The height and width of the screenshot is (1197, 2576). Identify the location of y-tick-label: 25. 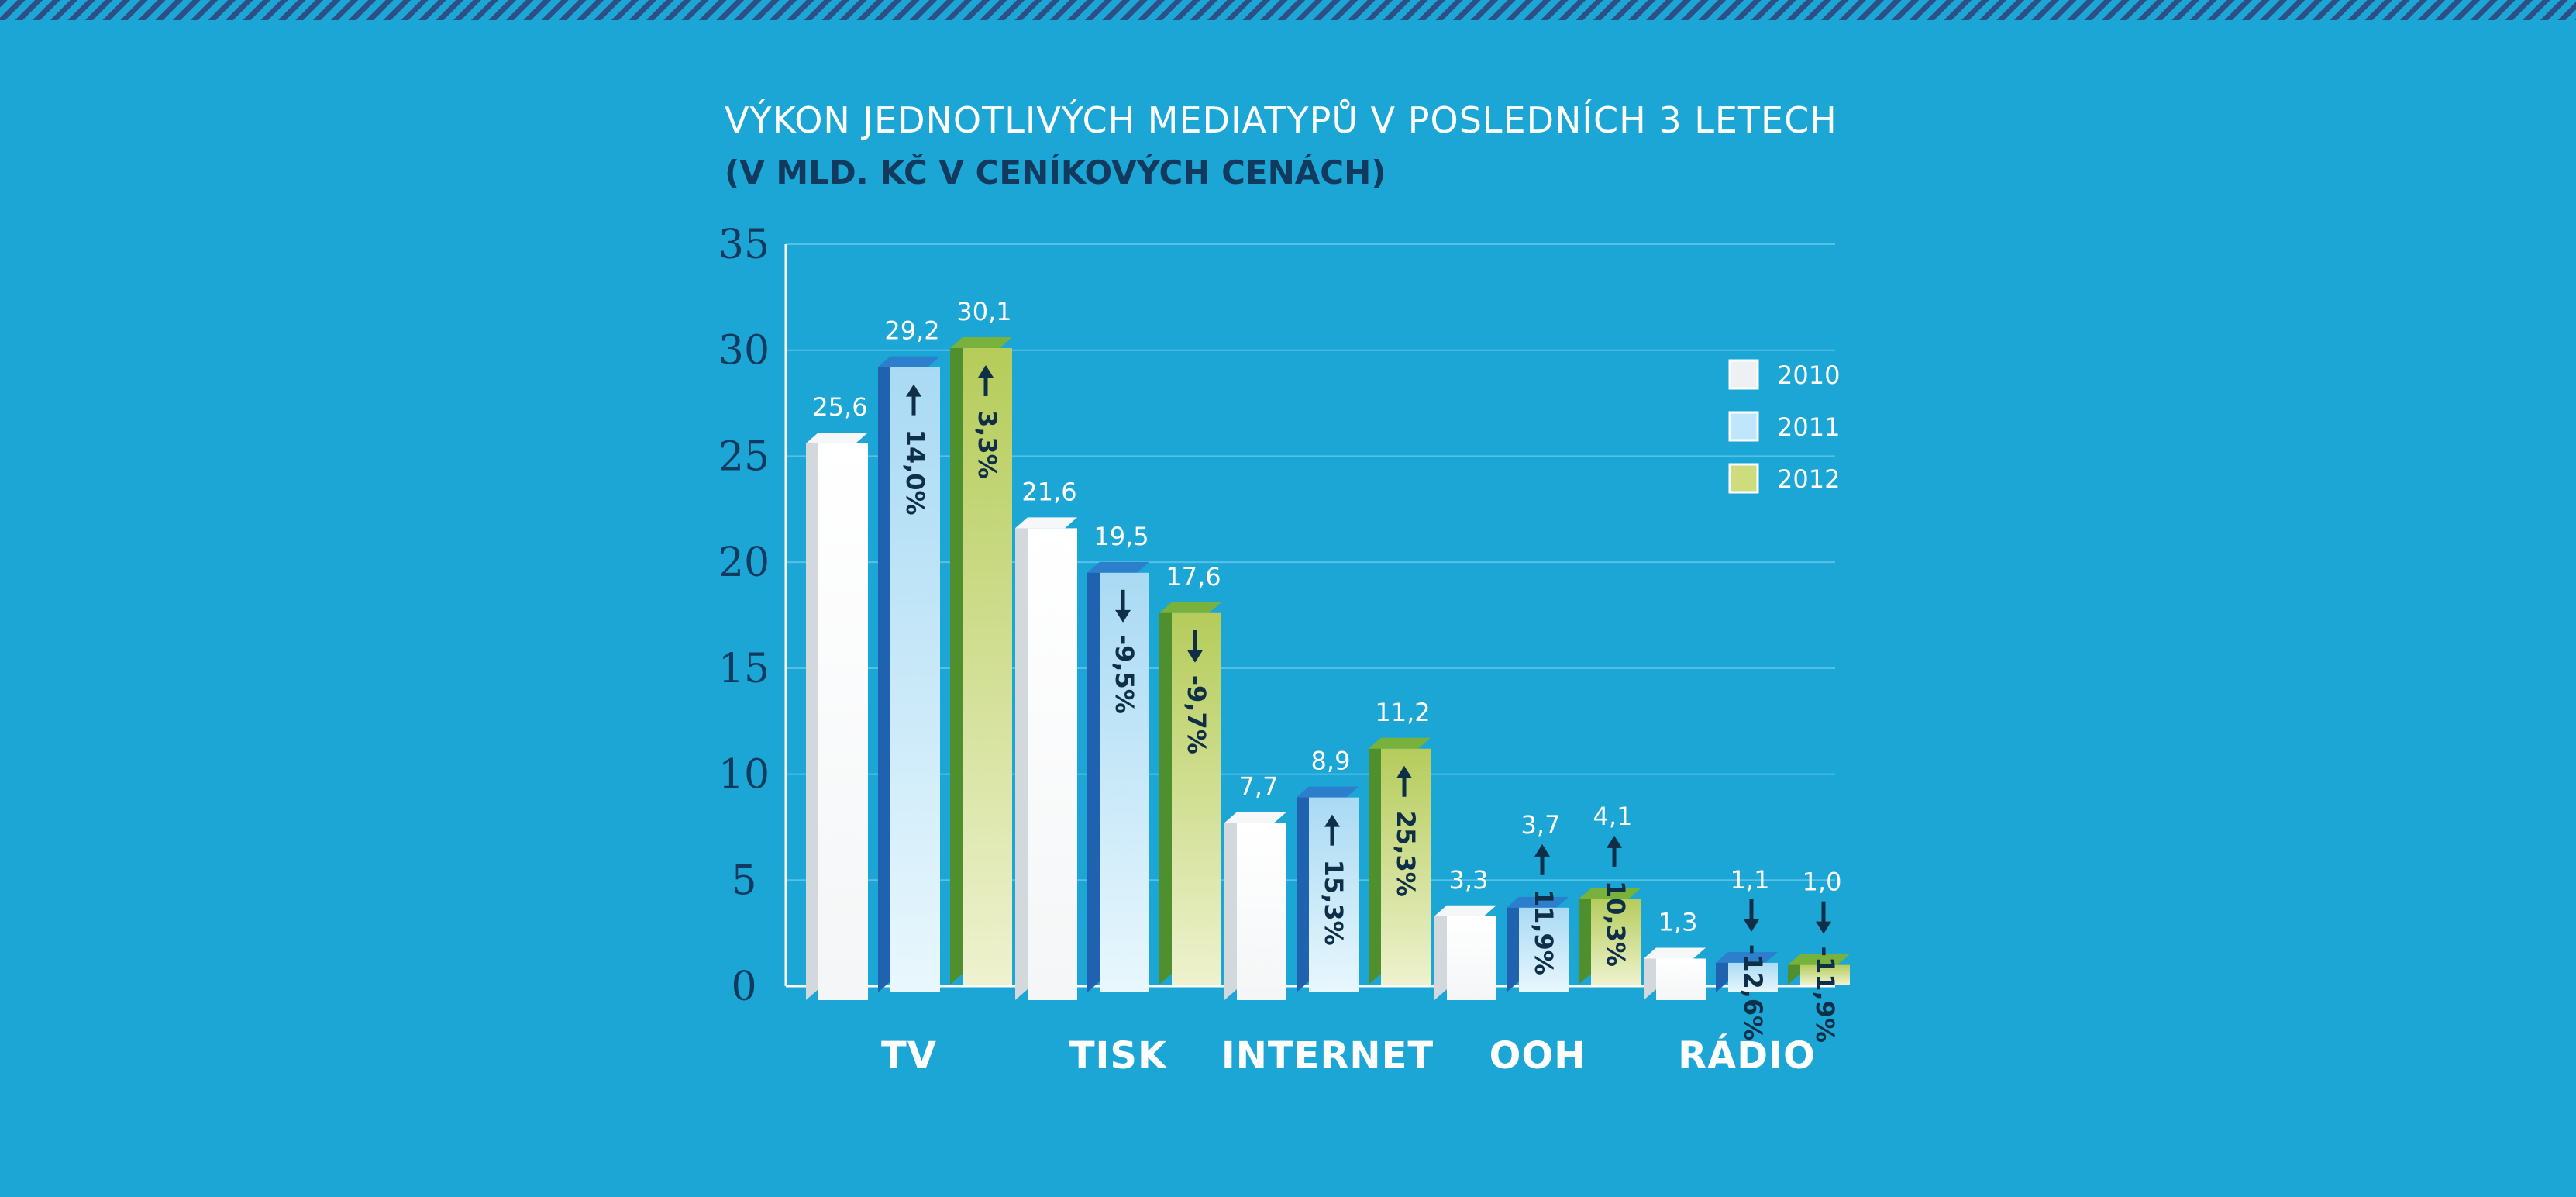
(744, 456).